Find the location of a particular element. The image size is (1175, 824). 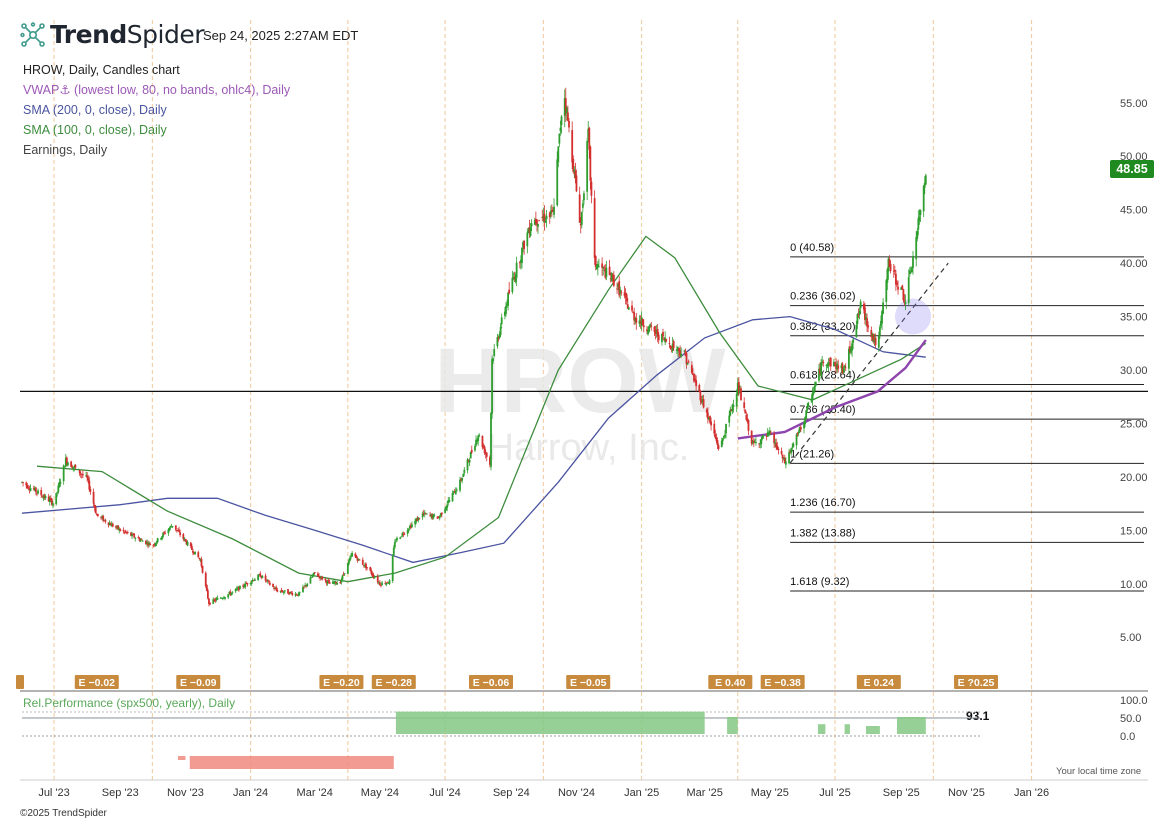

brand-name: TrendSpider is located at coordinates (127, 34).